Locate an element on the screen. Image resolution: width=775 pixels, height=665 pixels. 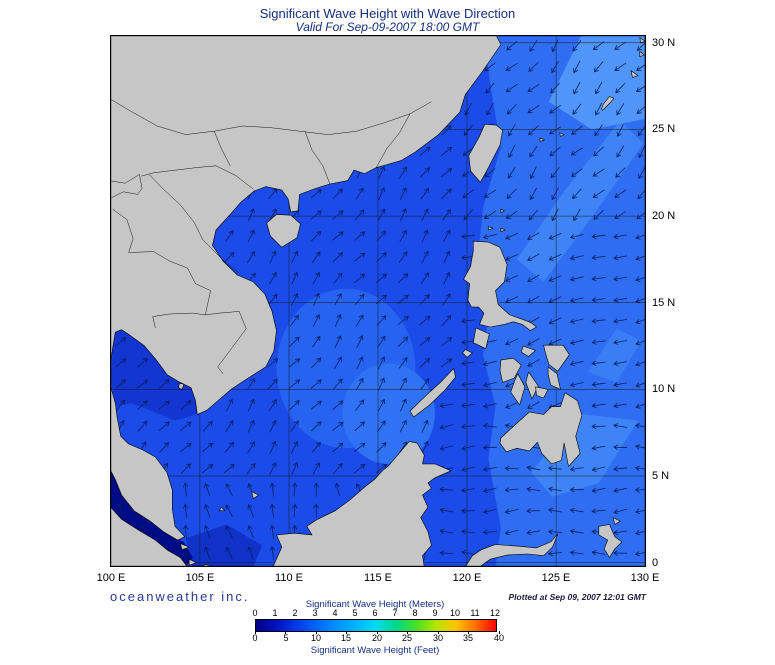
meters-tick: 7 is located at coordinates (395, 613).